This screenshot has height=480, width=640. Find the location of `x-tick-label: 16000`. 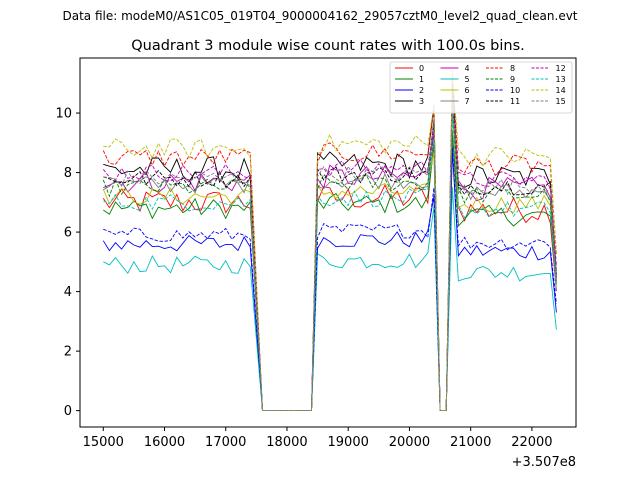

x-tick-label: 16000 is located at coordinates (164, 442).